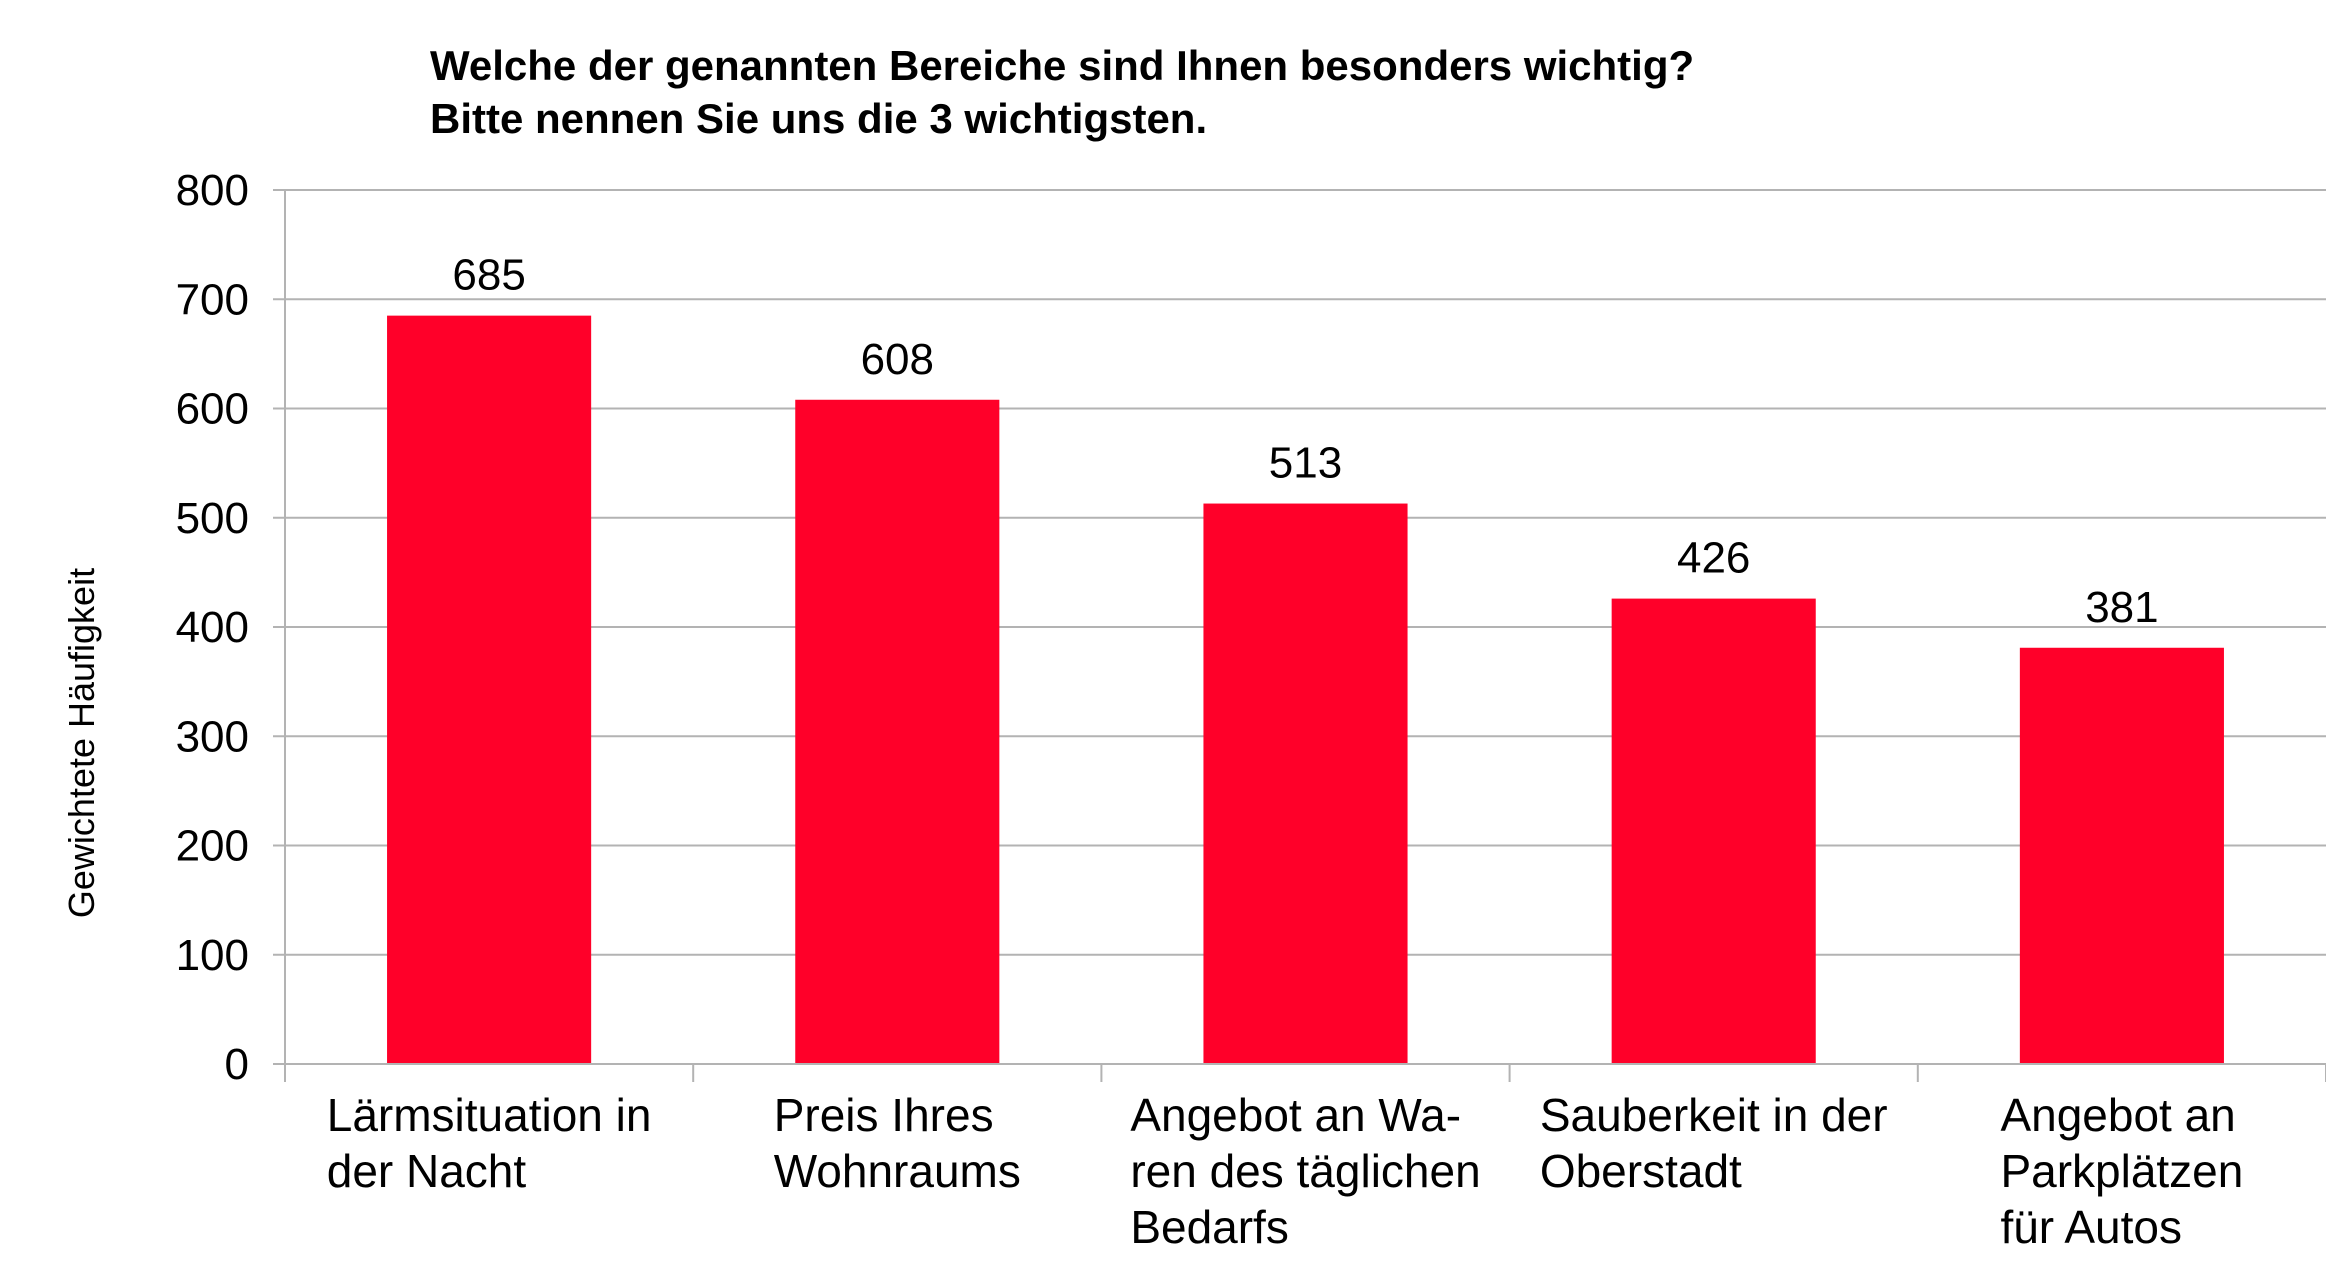  Describe the element at coordinates (81, 743) in the screenshot. I see `y-axis-label: Gewichtete Häufigkeit` at that location.